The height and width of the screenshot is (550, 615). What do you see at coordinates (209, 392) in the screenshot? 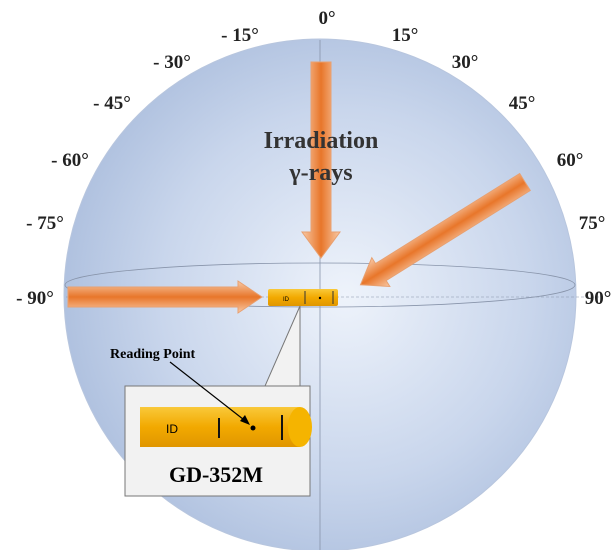
I see `pointer-line` at bounding box center [209, 392].